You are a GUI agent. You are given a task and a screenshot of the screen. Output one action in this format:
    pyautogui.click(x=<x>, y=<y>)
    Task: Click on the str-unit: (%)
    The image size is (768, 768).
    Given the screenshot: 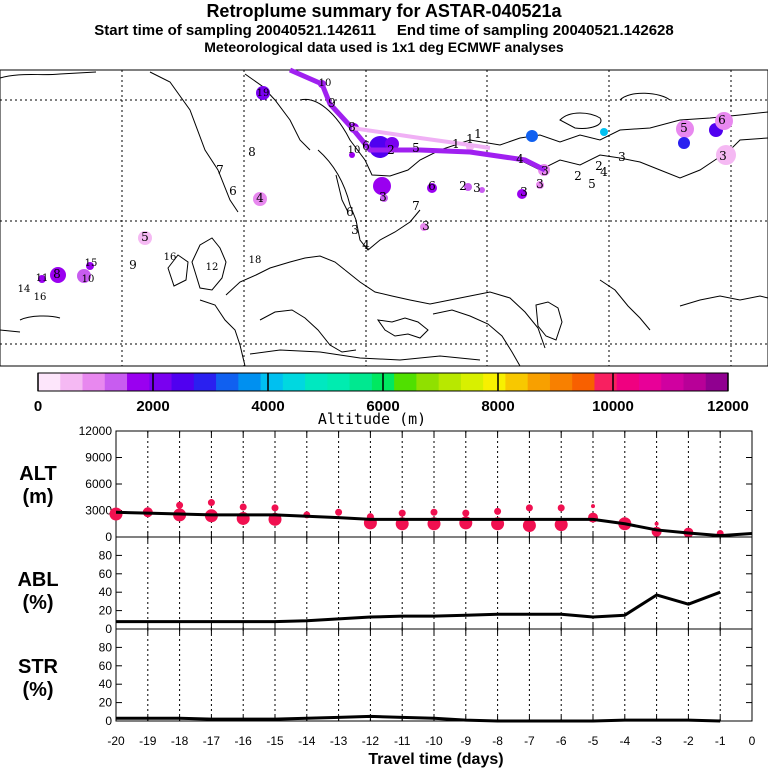 What is the action you would take?
    pyautogui.click(x=37, y=690)
    